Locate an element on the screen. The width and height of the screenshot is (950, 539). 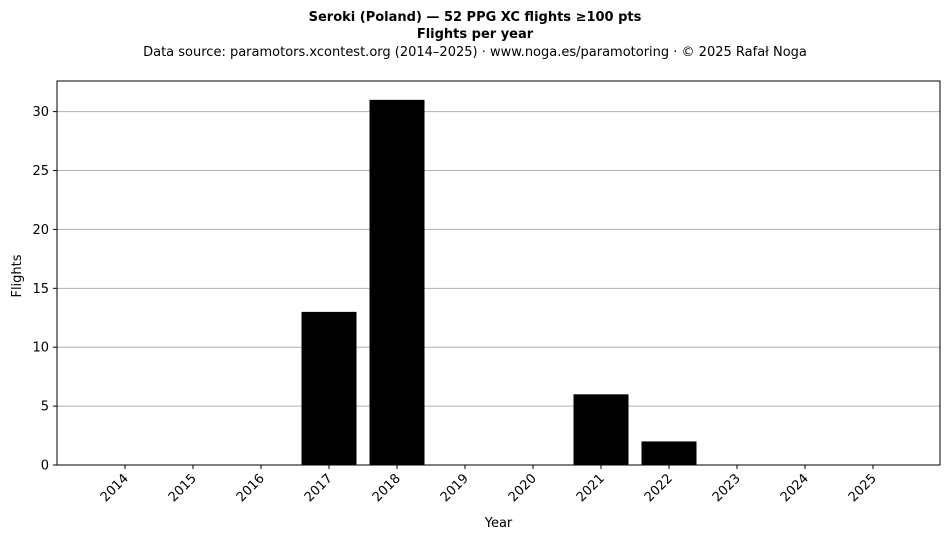
y-tick-label: 25 is located at coordinates (40, 171).